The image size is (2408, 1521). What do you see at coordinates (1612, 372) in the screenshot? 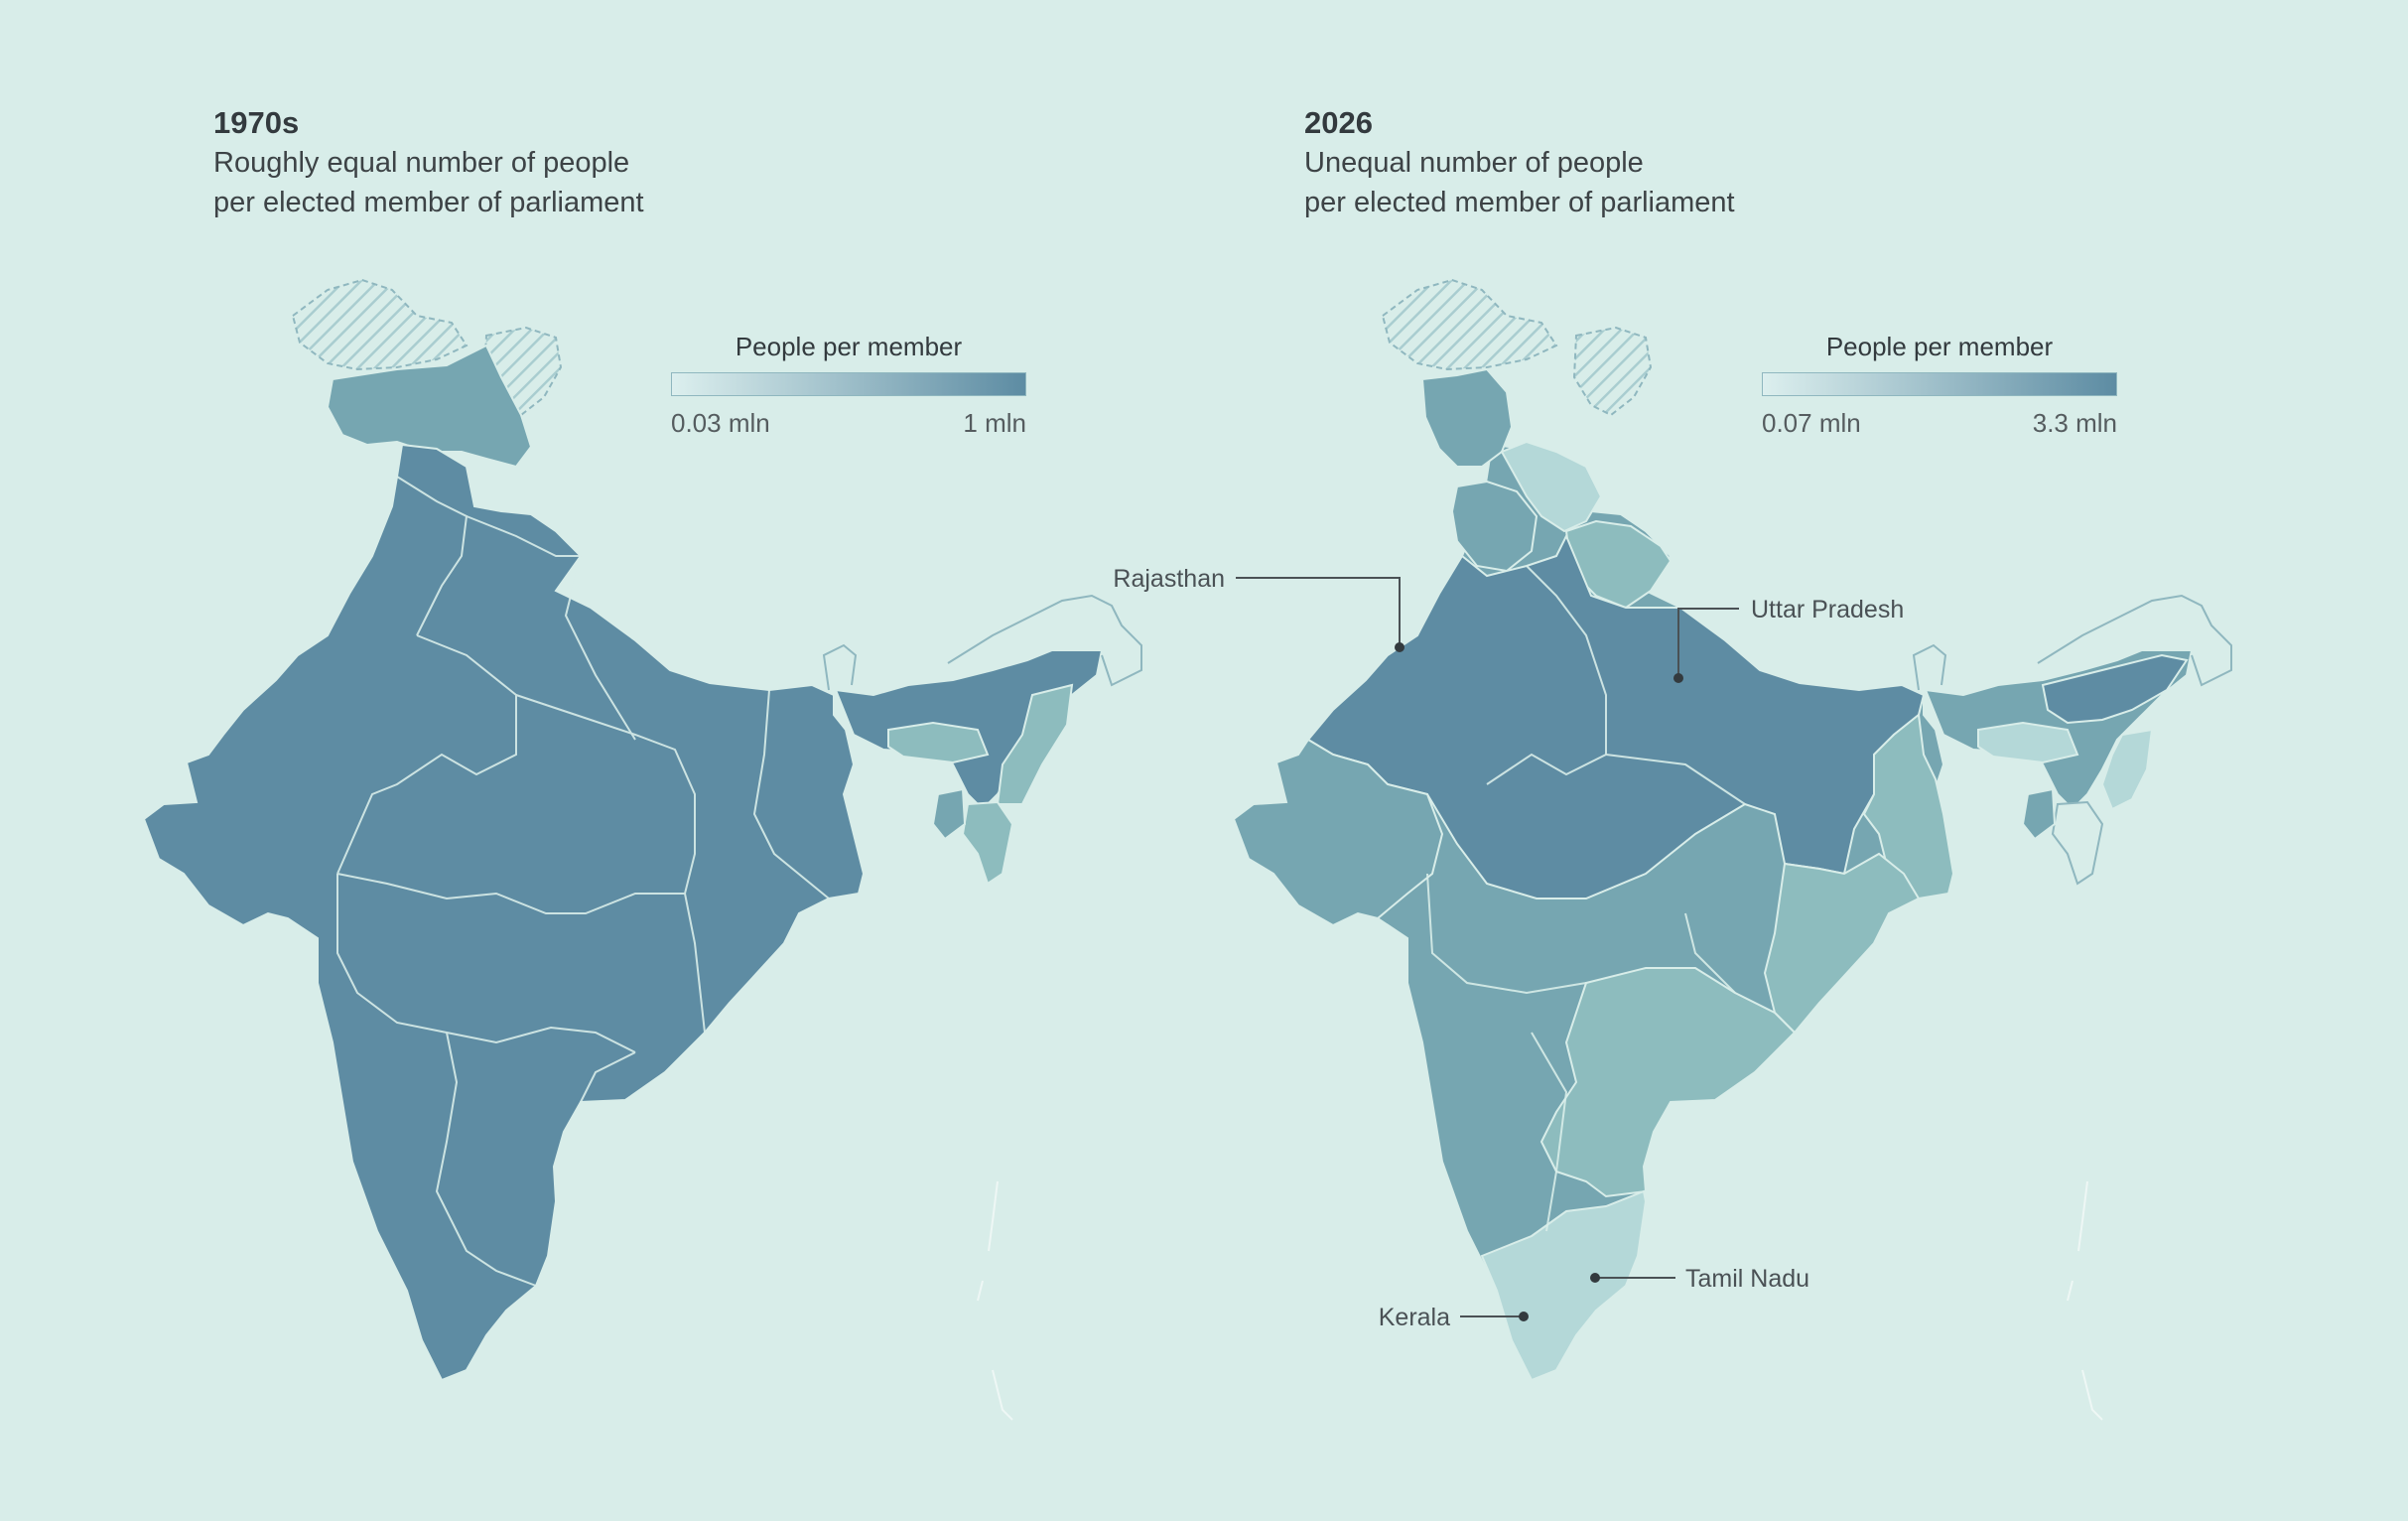
I see `disputed-area-east` at bounding box center [1612, 372].